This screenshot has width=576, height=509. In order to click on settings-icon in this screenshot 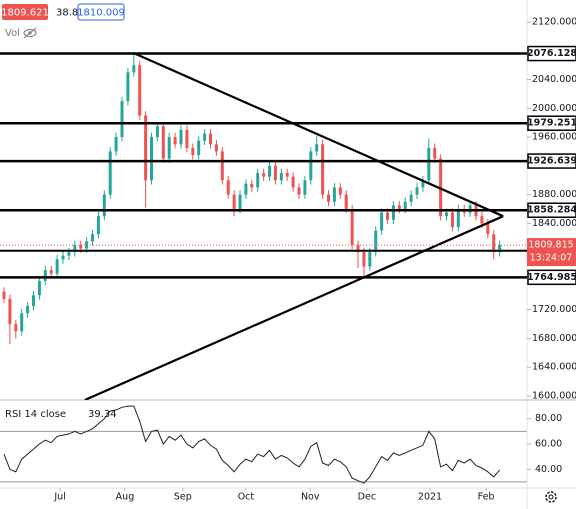, I will do `click(551, 497)`.